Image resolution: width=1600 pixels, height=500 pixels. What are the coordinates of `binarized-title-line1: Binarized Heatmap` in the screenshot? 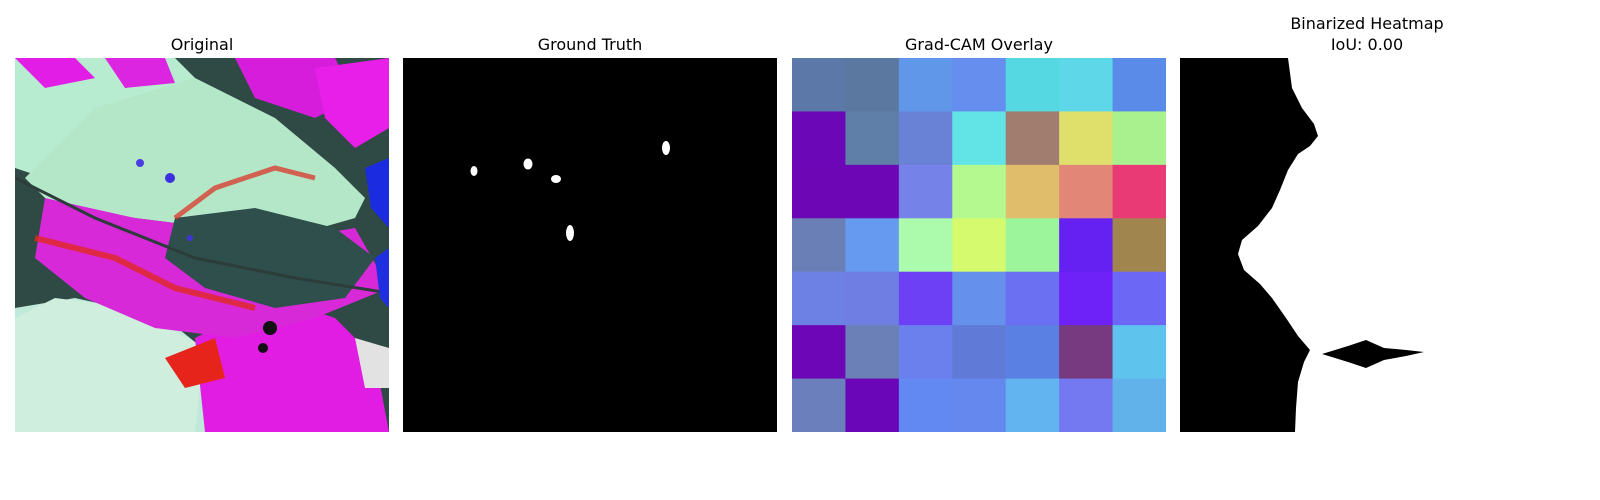 It's located at (1367, 23).